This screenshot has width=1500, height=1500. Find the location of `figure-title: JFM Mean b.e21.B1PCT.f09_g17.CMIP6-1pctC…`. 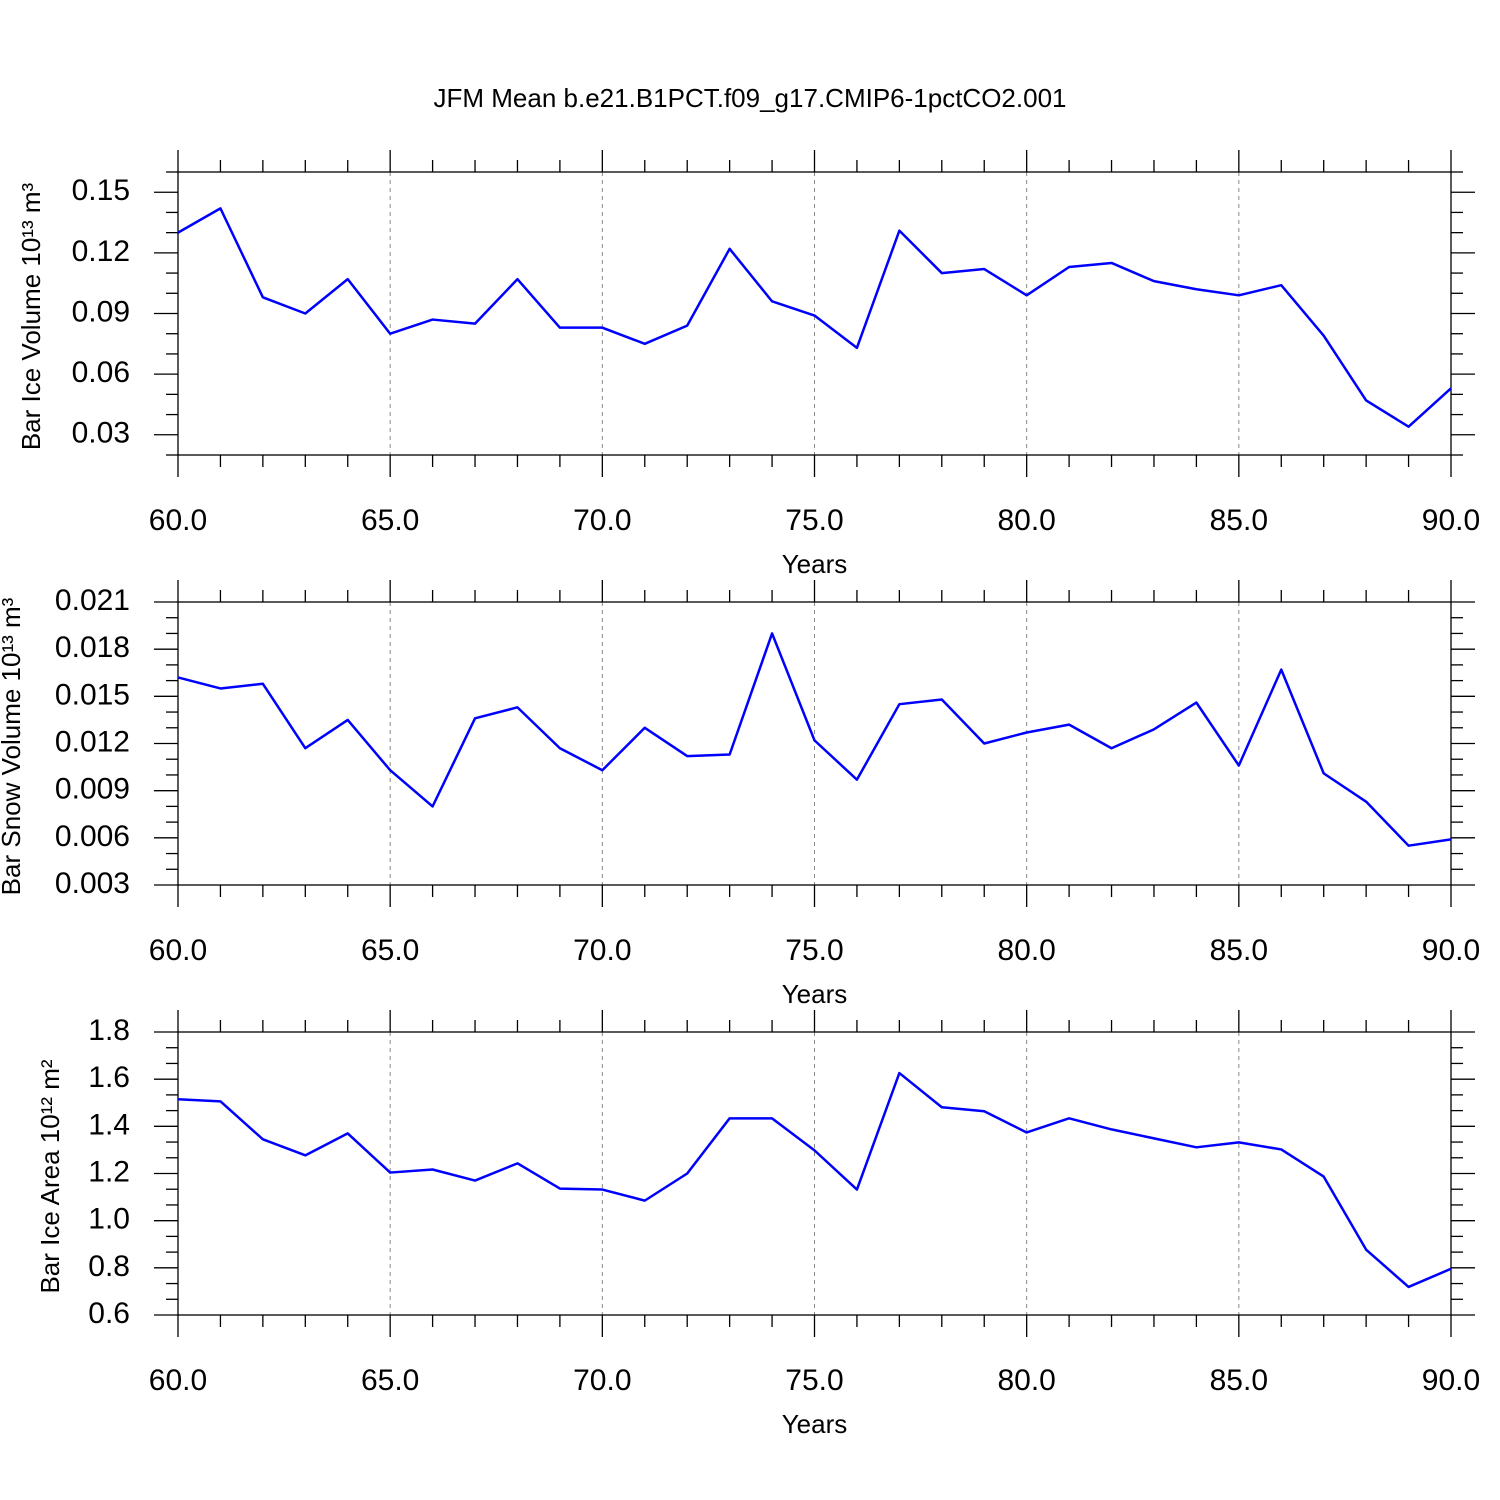

figure-title: JFM Mean b.e21.B1PCT.f09_g17.CMIP6-1pctC… is located at coordinates (750, 98).